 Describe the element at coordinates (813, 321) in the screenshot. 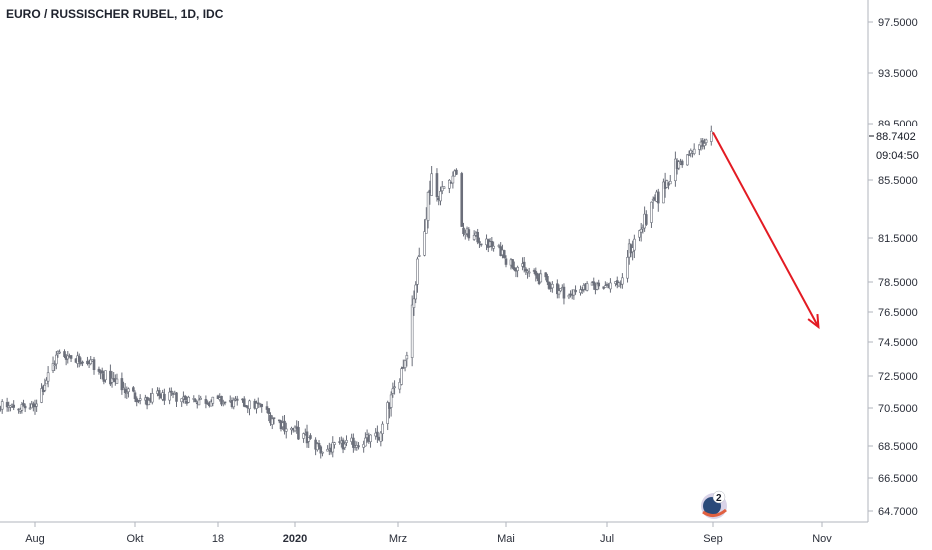

I see `down-arrow-head` at that location.